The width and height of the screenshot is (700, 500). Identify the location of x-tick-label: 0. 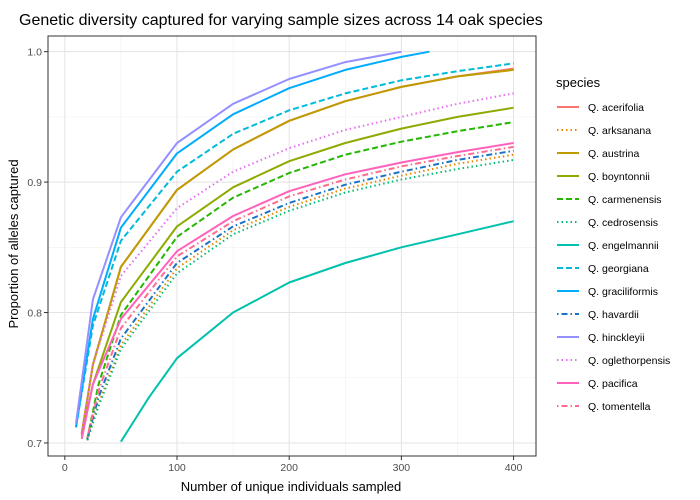
(65, 468).